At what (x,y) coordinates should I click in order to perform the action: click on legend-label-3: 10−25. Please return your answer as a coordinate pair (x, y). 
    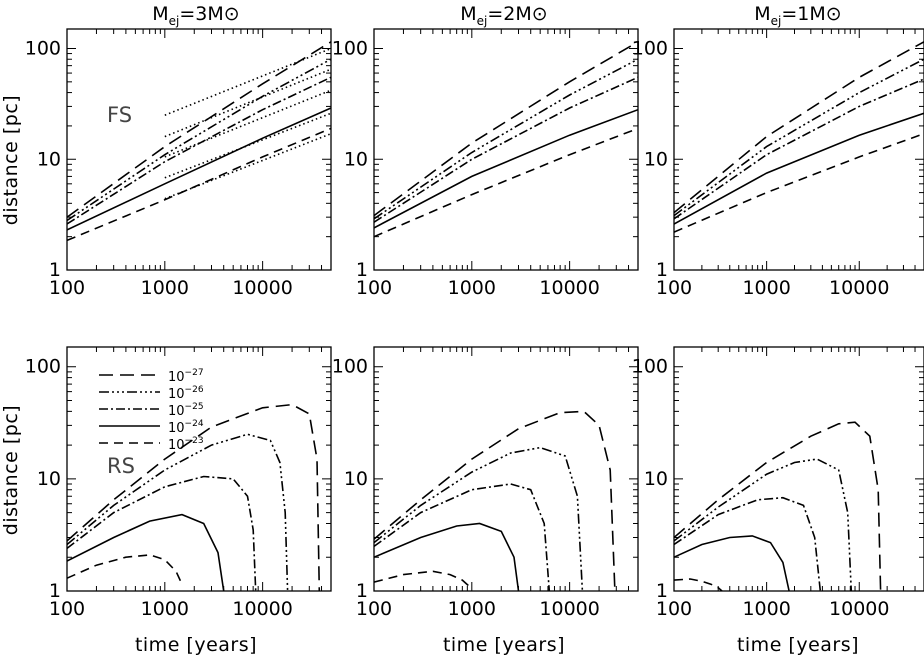
    Looking at the image, I should click on (186, 410).